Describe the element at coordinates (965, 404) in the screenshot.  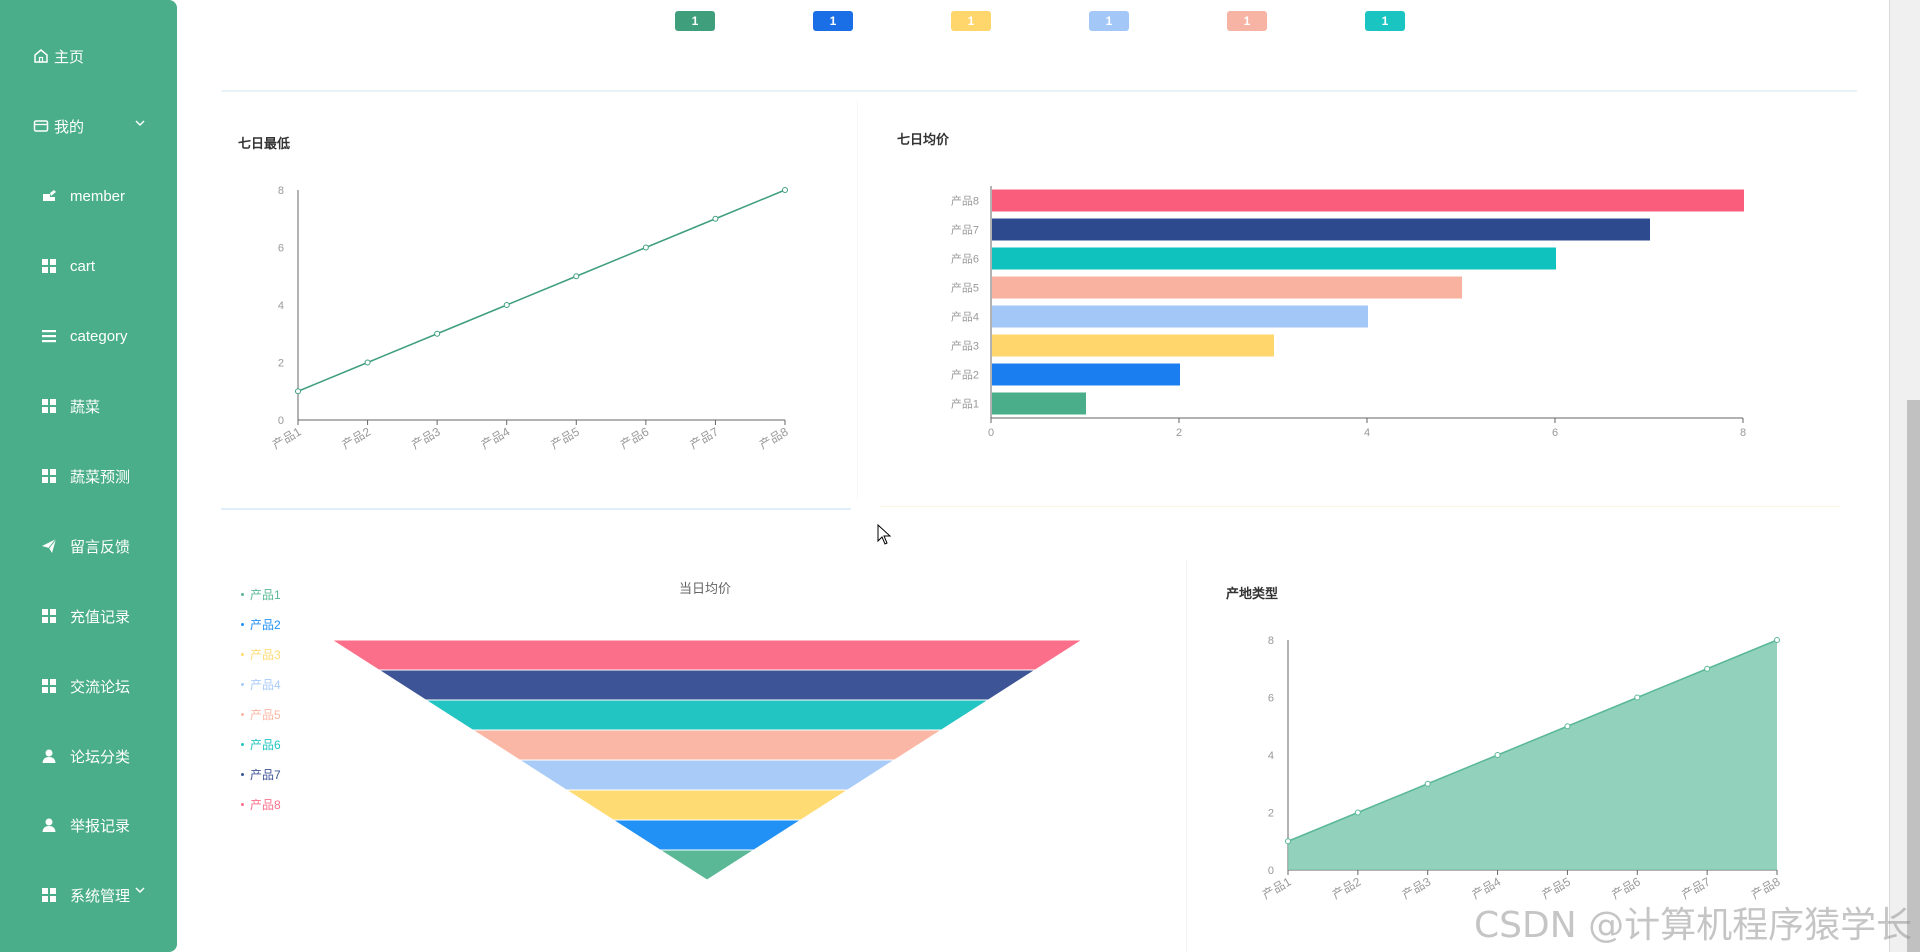
I see `y-tick-label: 产品1` at that location.